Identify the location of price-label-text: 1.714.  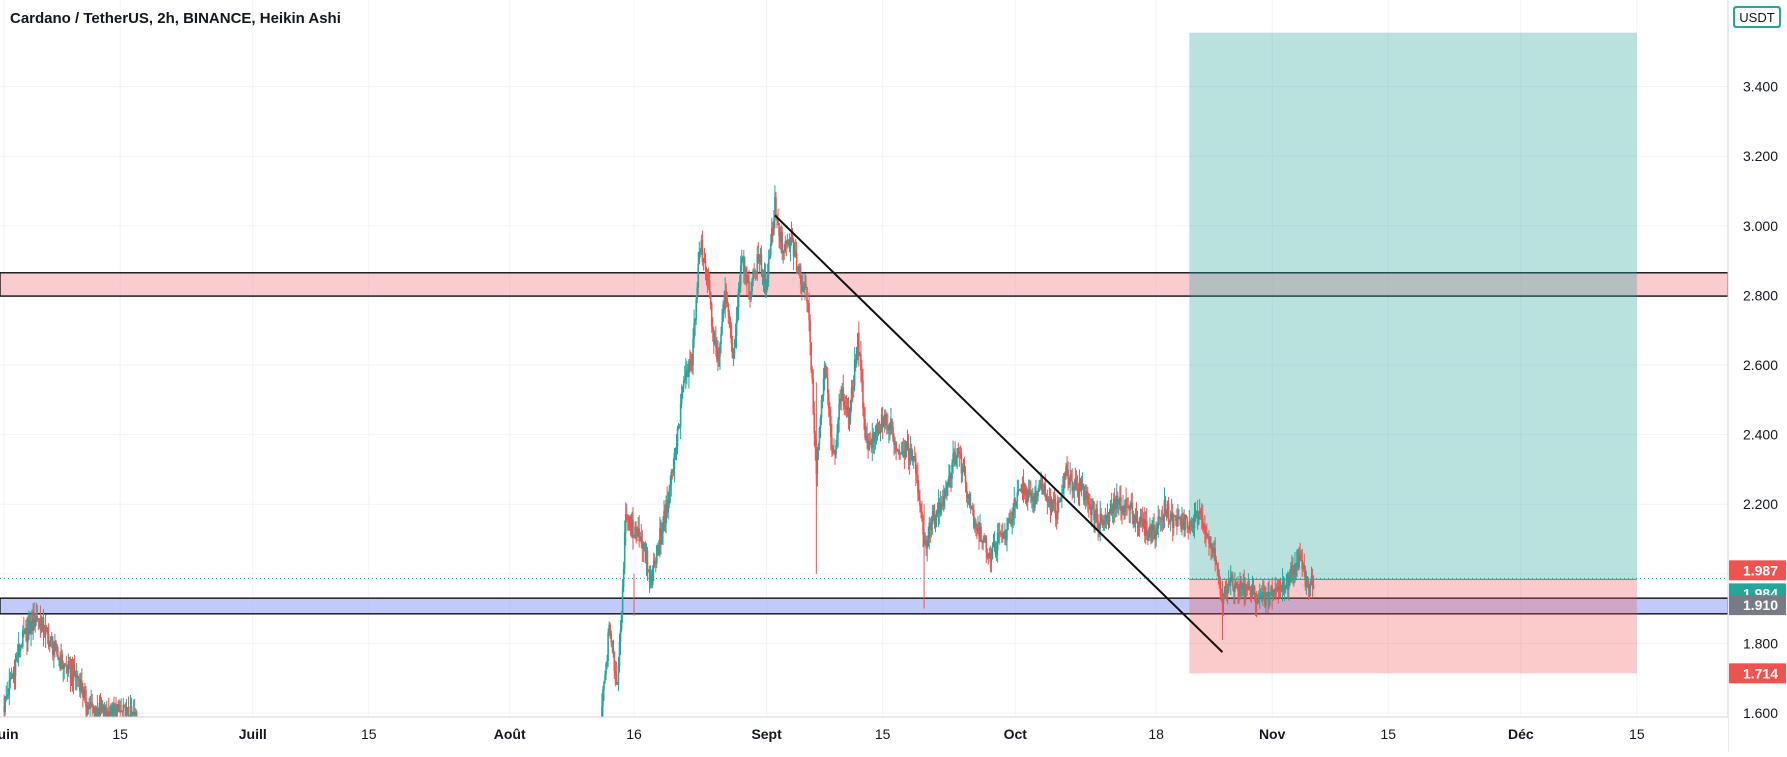
(1760, 673).